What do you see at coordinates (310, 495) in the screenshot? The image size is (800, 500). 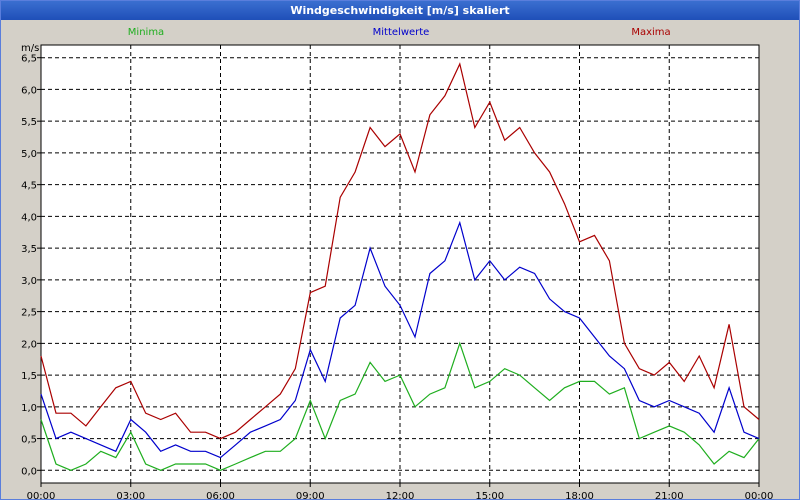 I see `x-tick-time: 09:00` at bounding box center [310, 495].